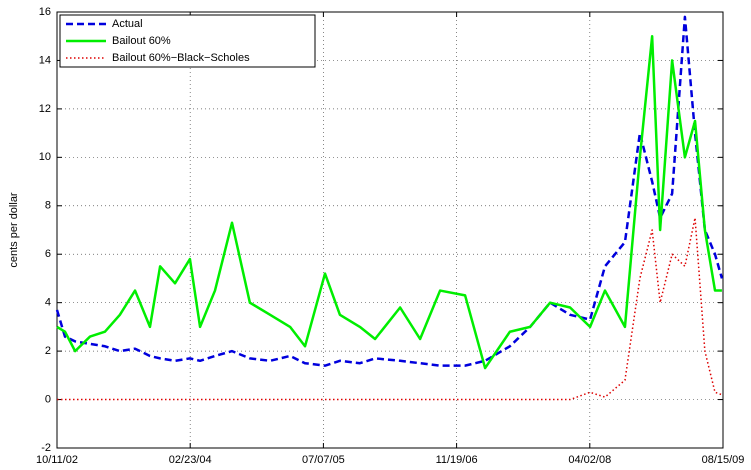 The height and width of the screenshot is (470, 751). I want to click on y-tick-label: 6, so click(48, 254).